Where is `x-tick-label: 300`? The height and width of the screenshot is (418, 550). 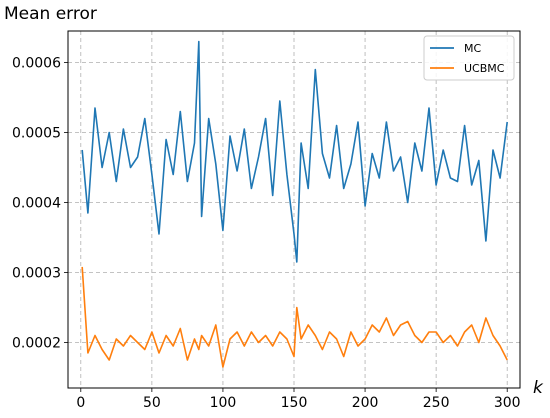
x-tick-label: 300 is located at coordinates (507, 403).